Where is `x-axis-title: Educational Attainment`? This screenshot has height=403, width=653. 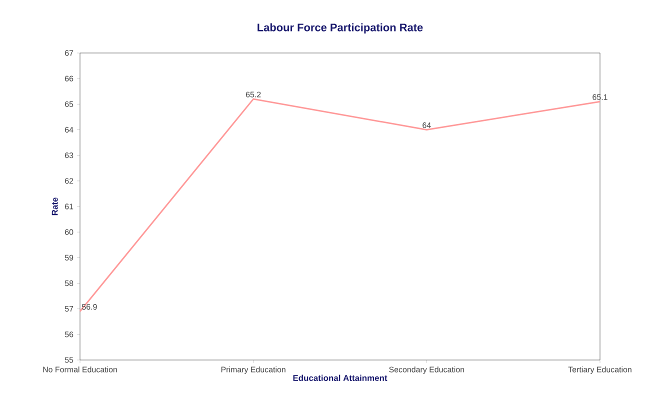
x-axis-title: Educational Attainment is located at coordinates (340, 377).